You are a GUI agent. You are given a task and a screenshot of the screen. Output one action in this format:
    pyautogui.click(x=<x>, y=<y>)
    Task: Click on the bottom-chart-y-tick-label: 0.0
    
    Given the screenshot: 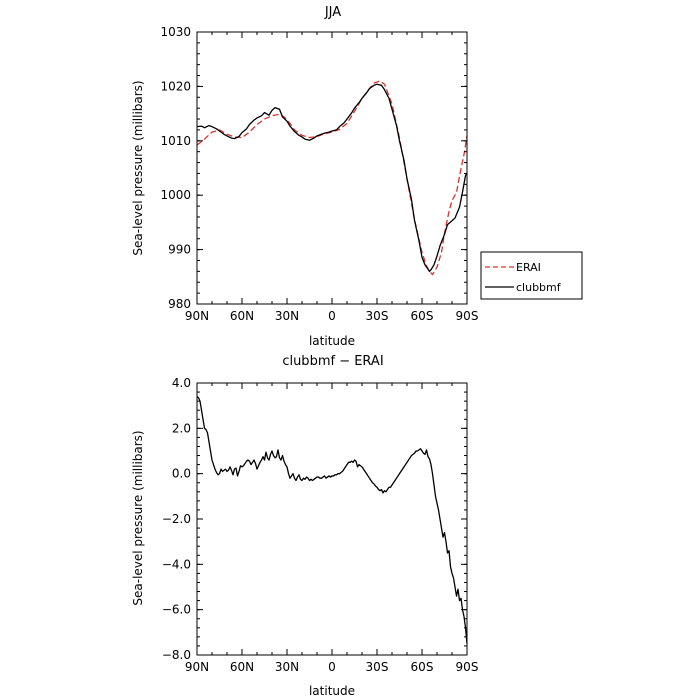 What is the action you would take?
    pyautogui.click(x=181, y=474)
    